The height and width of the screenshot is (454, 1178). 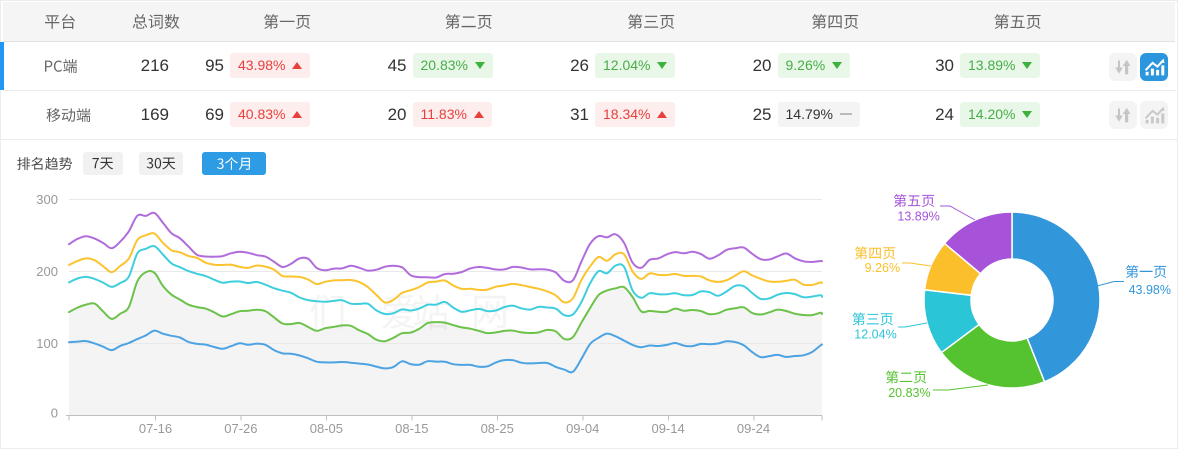 I want to click on svg-text: 0, so click(x=54, y=413).